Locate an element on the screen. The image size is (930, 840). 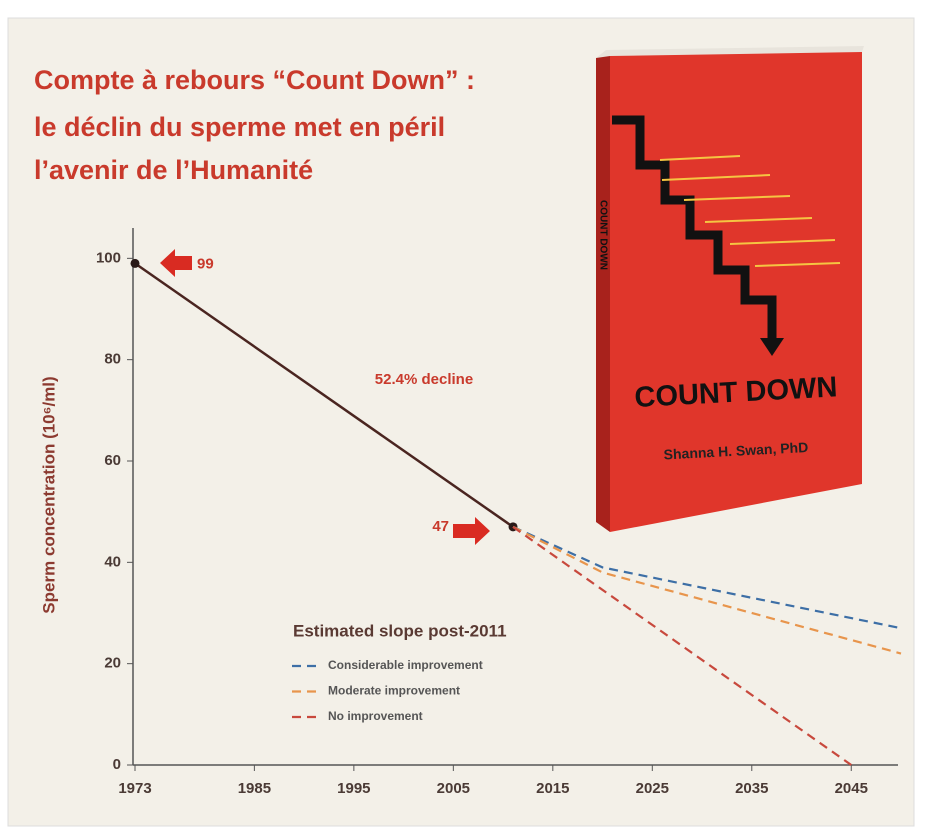
book-arrow-head is located at coordinates (772, 347).